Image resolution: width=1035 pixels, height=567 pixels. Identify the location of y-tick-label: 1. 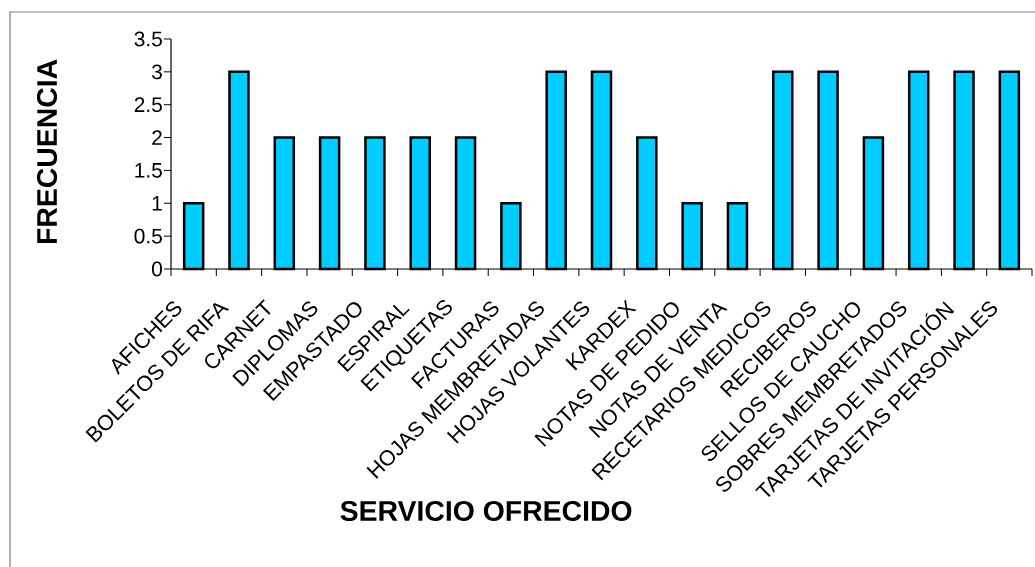
(157, 203).